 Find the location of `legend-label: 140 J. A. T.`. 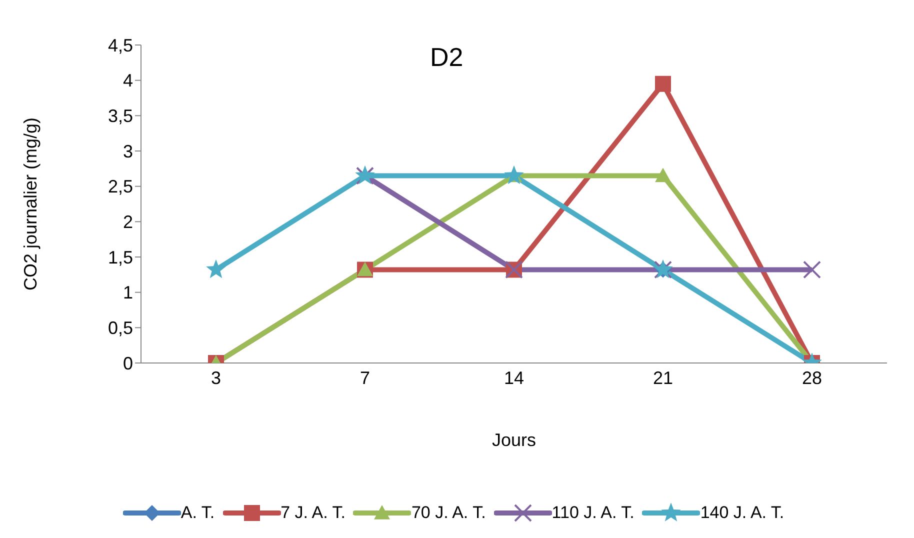

legend-label: 140 J. A. T. is located at coordinates (742, 513).